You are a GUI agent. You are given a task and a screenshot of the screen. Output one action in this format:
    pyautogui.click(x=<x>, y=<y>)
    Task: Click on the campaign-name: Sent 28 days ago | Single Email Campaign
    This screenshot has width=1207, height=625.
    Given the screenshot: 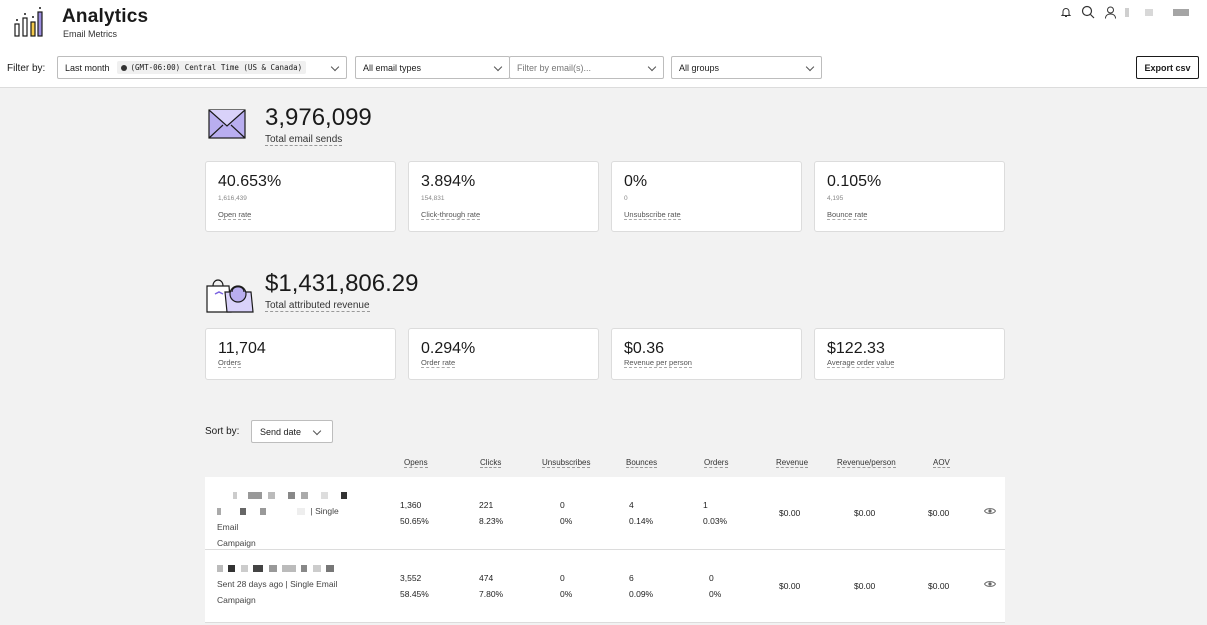 What is the action you would take?
    pyautogui.click(x=287, y=584)
    